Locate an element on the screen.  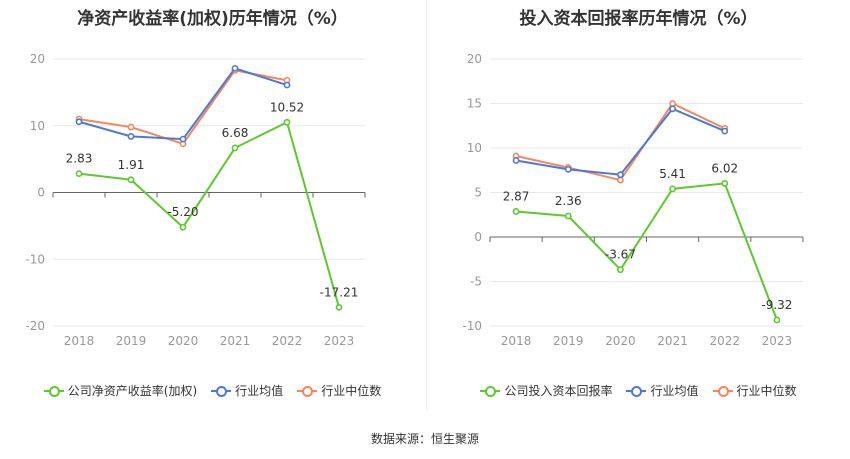
data-label: 5.41 is located at coordinates (672, 174).